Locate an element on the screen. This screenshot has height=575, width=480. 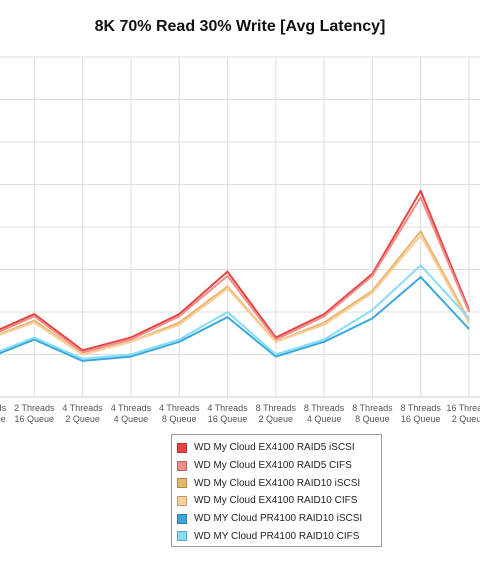
x-tick-label: 8 Threads 8 Queue is located at coordinates (372, 413).